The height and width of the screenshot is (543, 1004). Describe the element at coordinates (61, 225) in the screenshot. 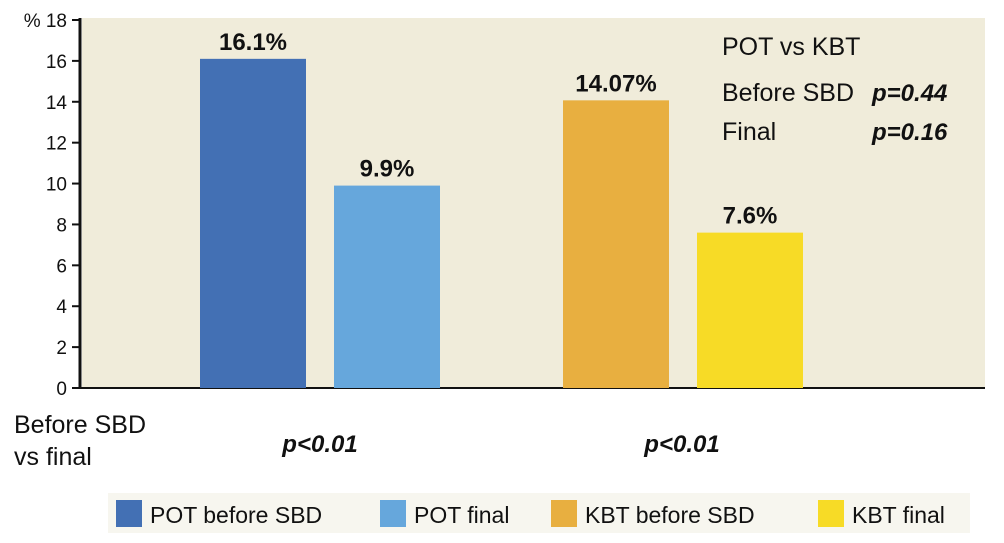

I see `y-tick-label: 8` at that location.